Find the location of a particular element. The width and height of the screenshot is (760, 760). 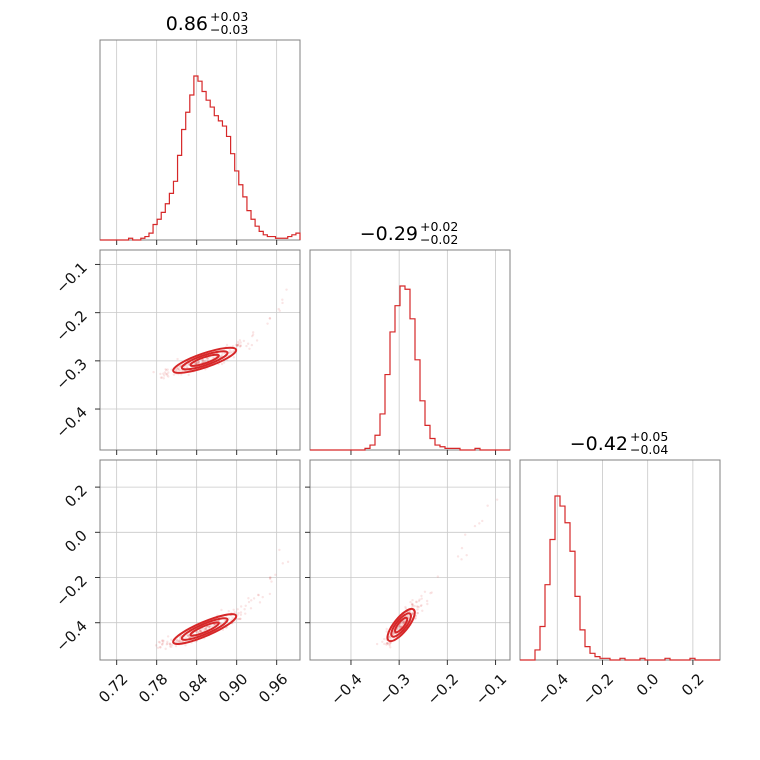

histogram-p0 is located at coordinates (200, 158).